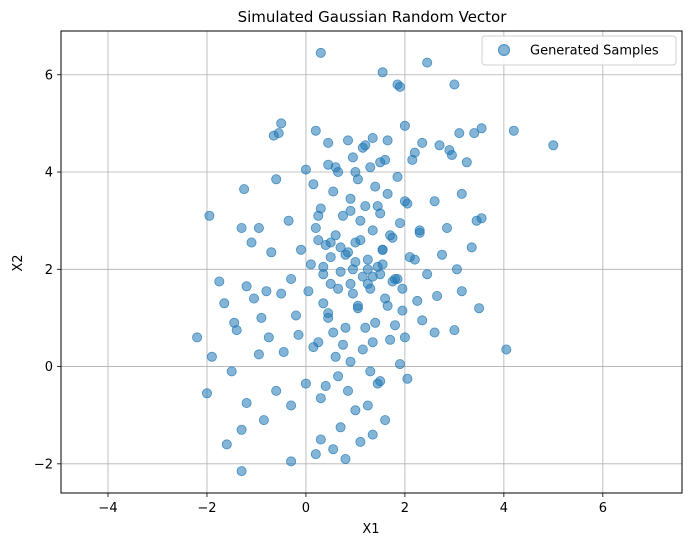 The width and height of the screenshot is (689, 545). What do you see at coordinates (49, 173) in the screenshot?
I see `y-tick-label: 4` at bounding box center [49, 173].